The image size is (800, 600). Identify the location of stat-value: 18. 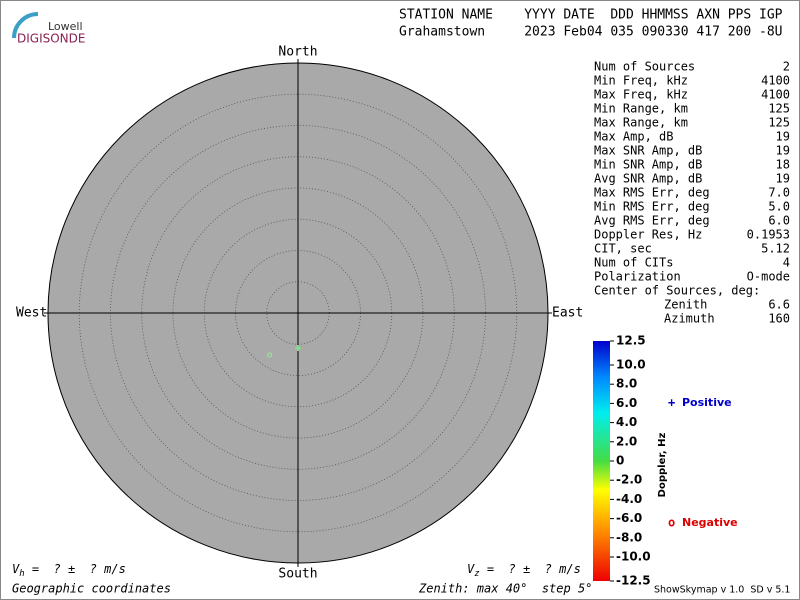
(783, 165).